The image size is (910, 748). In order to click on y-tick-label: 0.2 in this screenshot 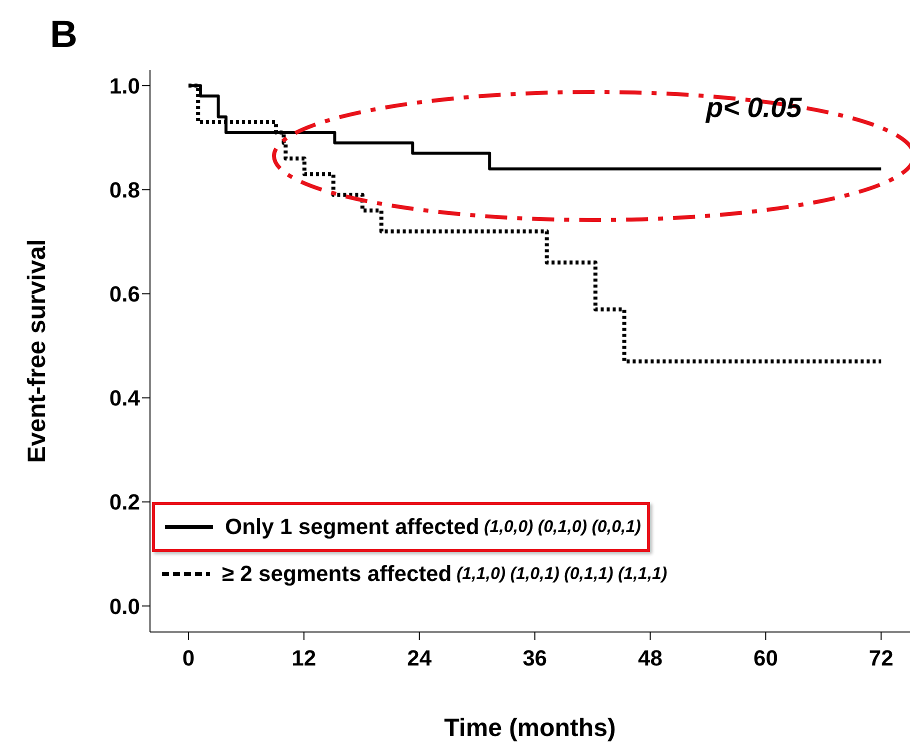, I will do `click(124, 502)`.